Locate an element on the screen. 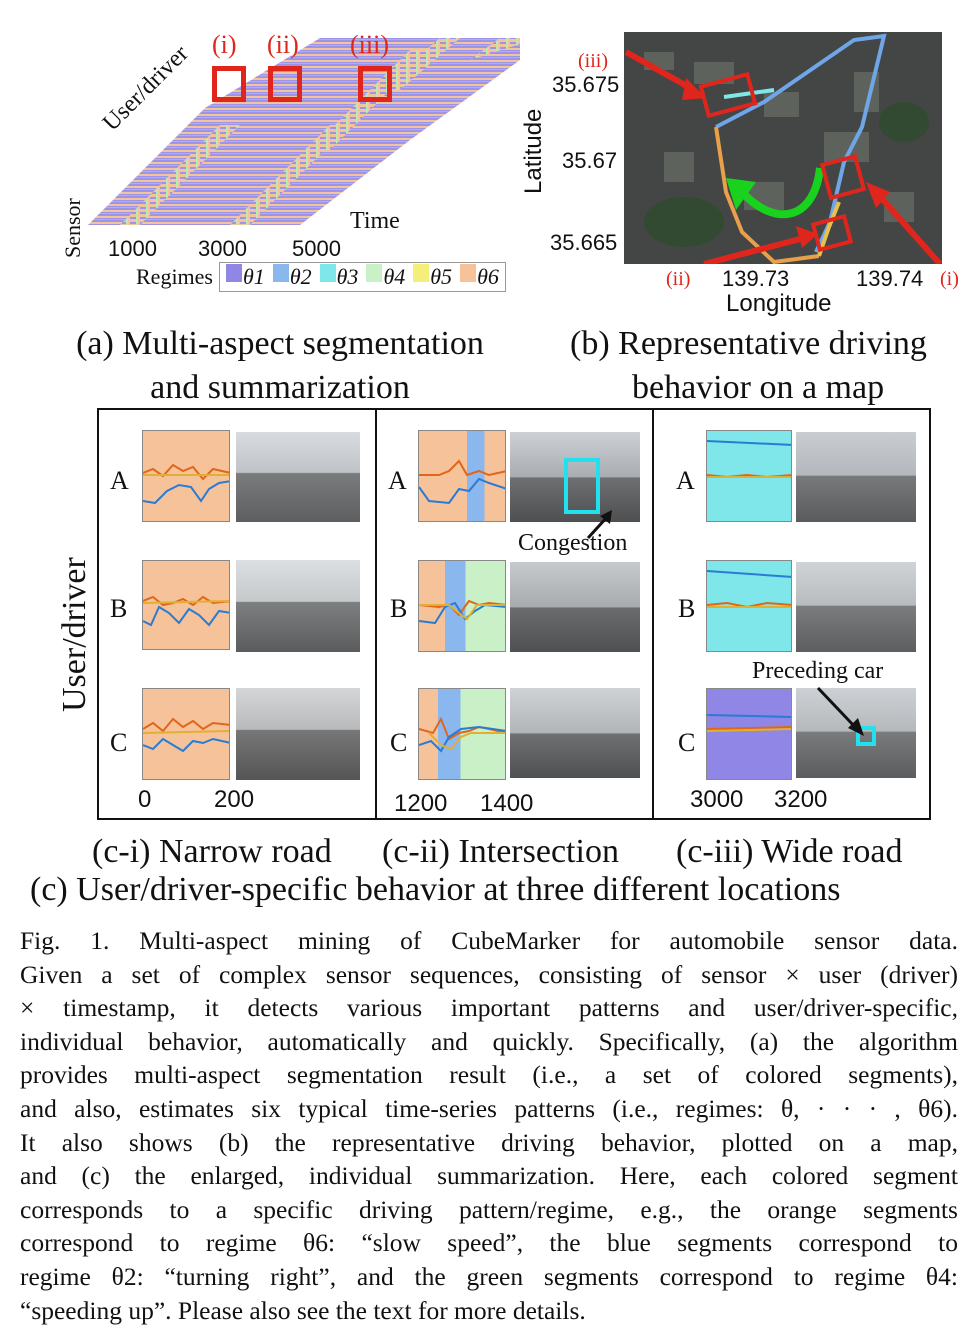 This screenshot has height=1334, width=978. photo-i-B is located at coordinates (298, 606).